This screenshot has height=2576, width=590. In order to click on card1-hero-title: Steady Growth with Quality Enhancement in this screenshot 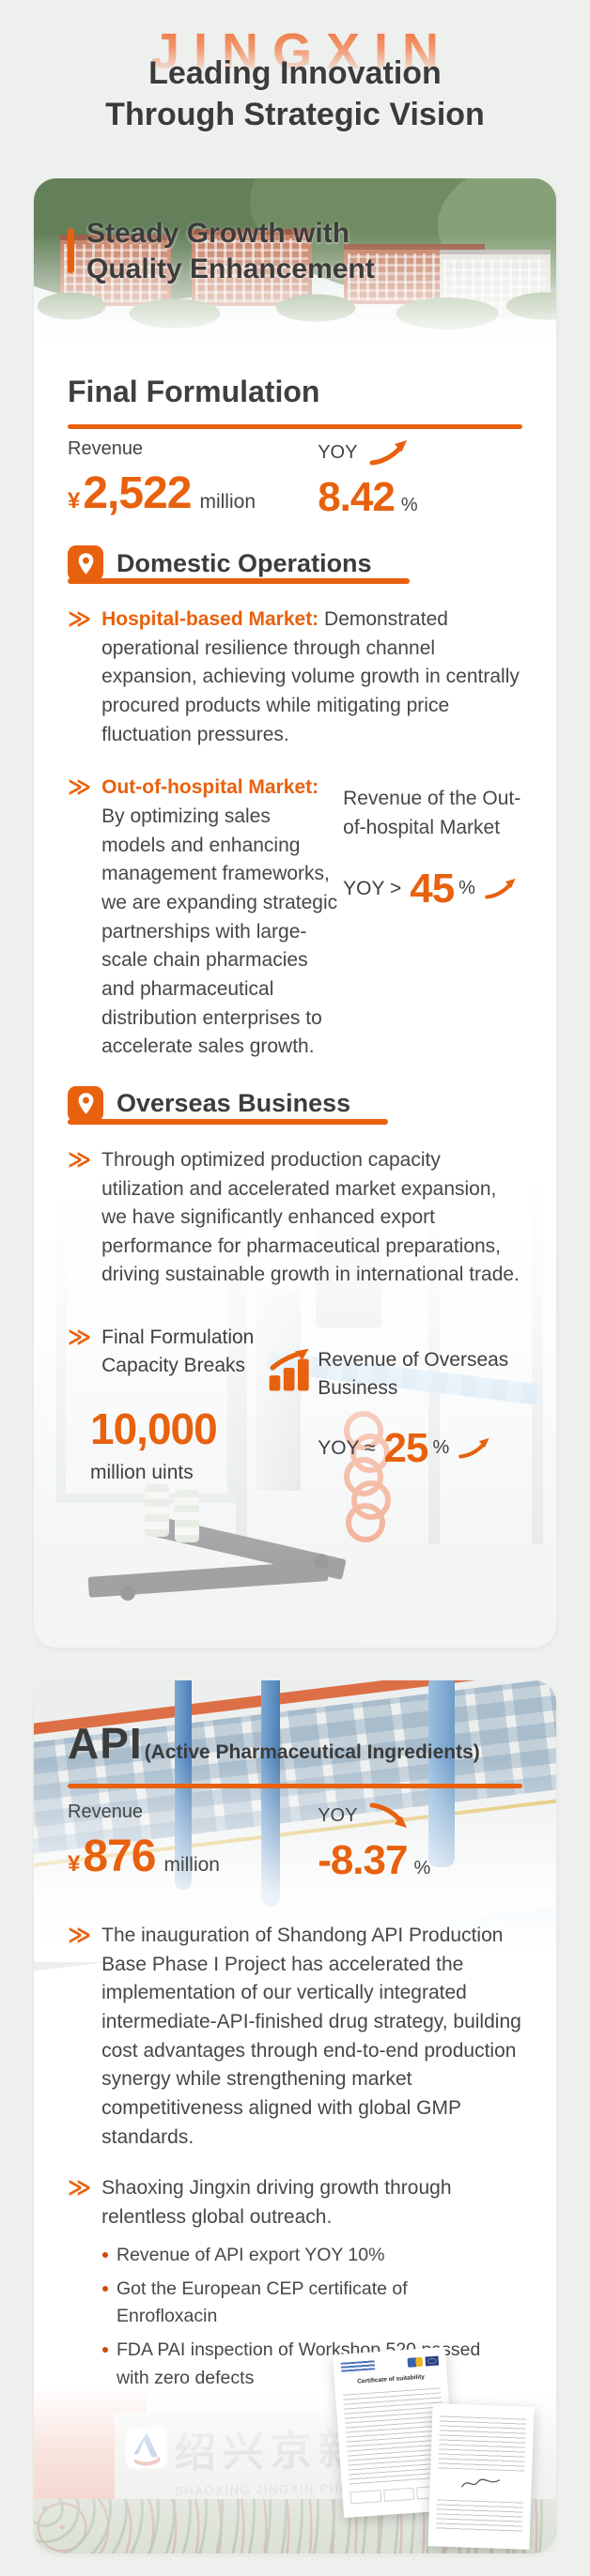, I will do `click(222, 252)`.